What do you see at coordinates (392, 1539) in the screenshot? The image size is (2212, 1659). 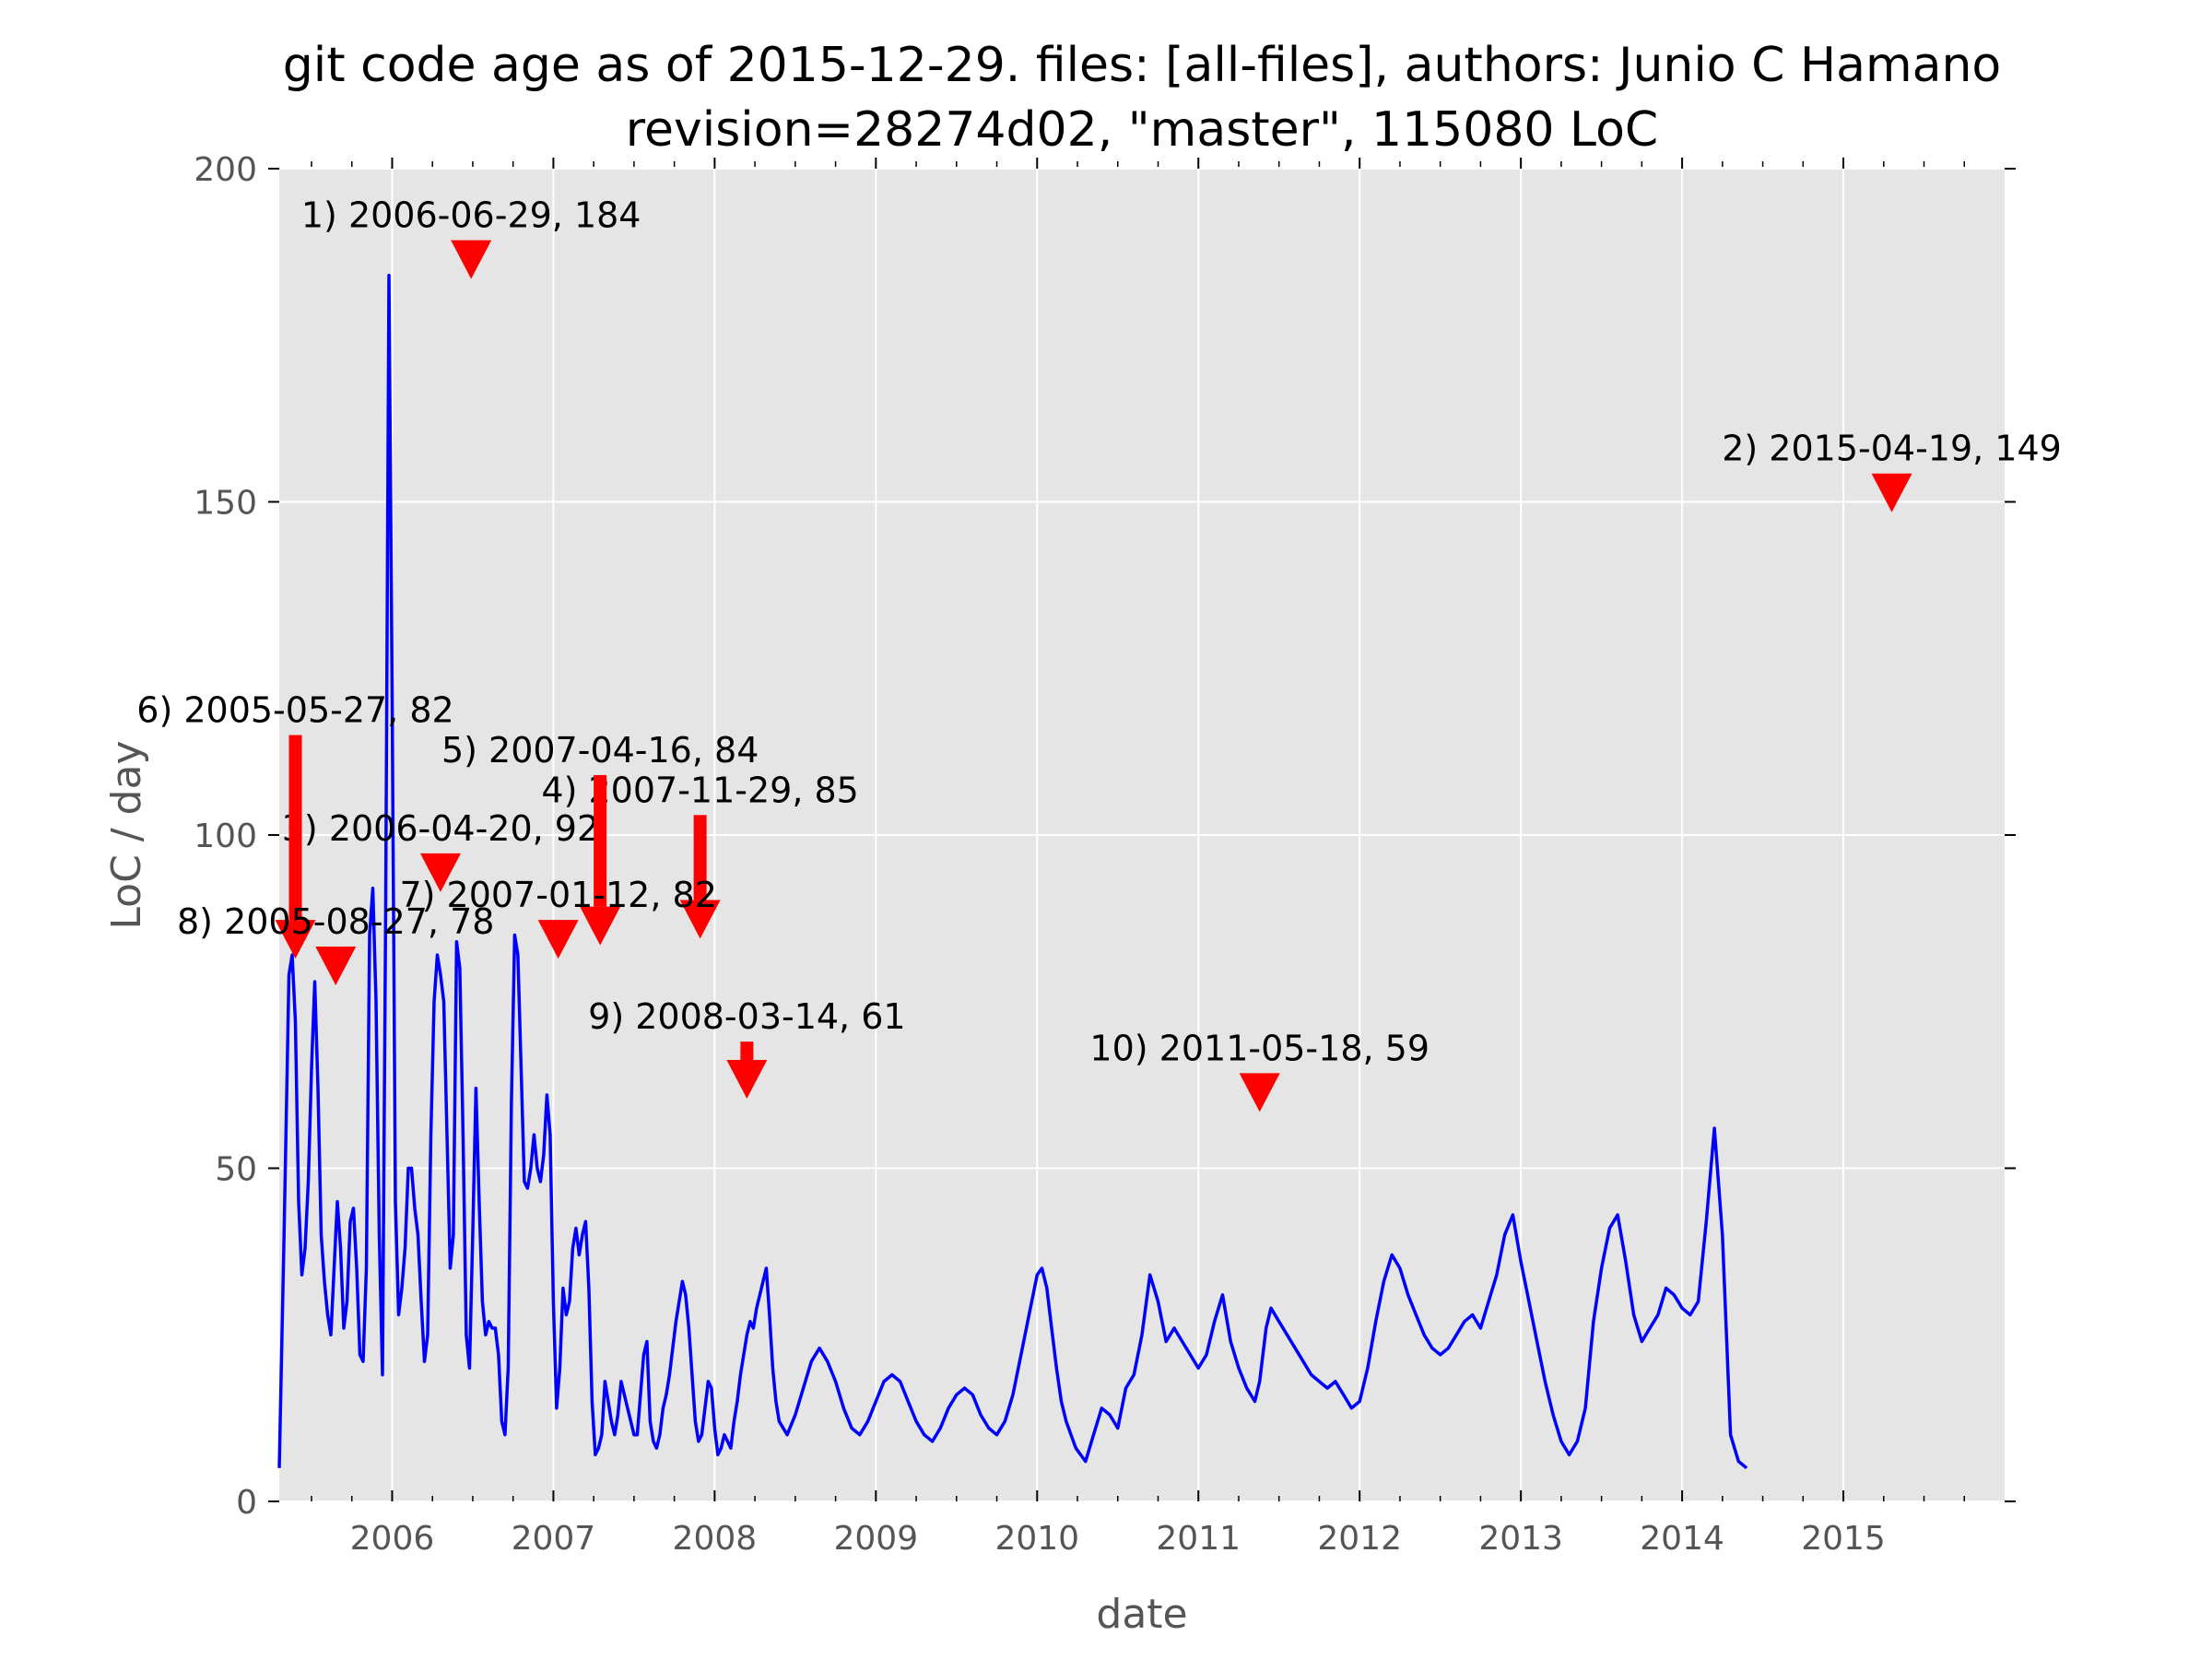 I see `x-tick-label: 2006` at bounding box center [392, 1539].